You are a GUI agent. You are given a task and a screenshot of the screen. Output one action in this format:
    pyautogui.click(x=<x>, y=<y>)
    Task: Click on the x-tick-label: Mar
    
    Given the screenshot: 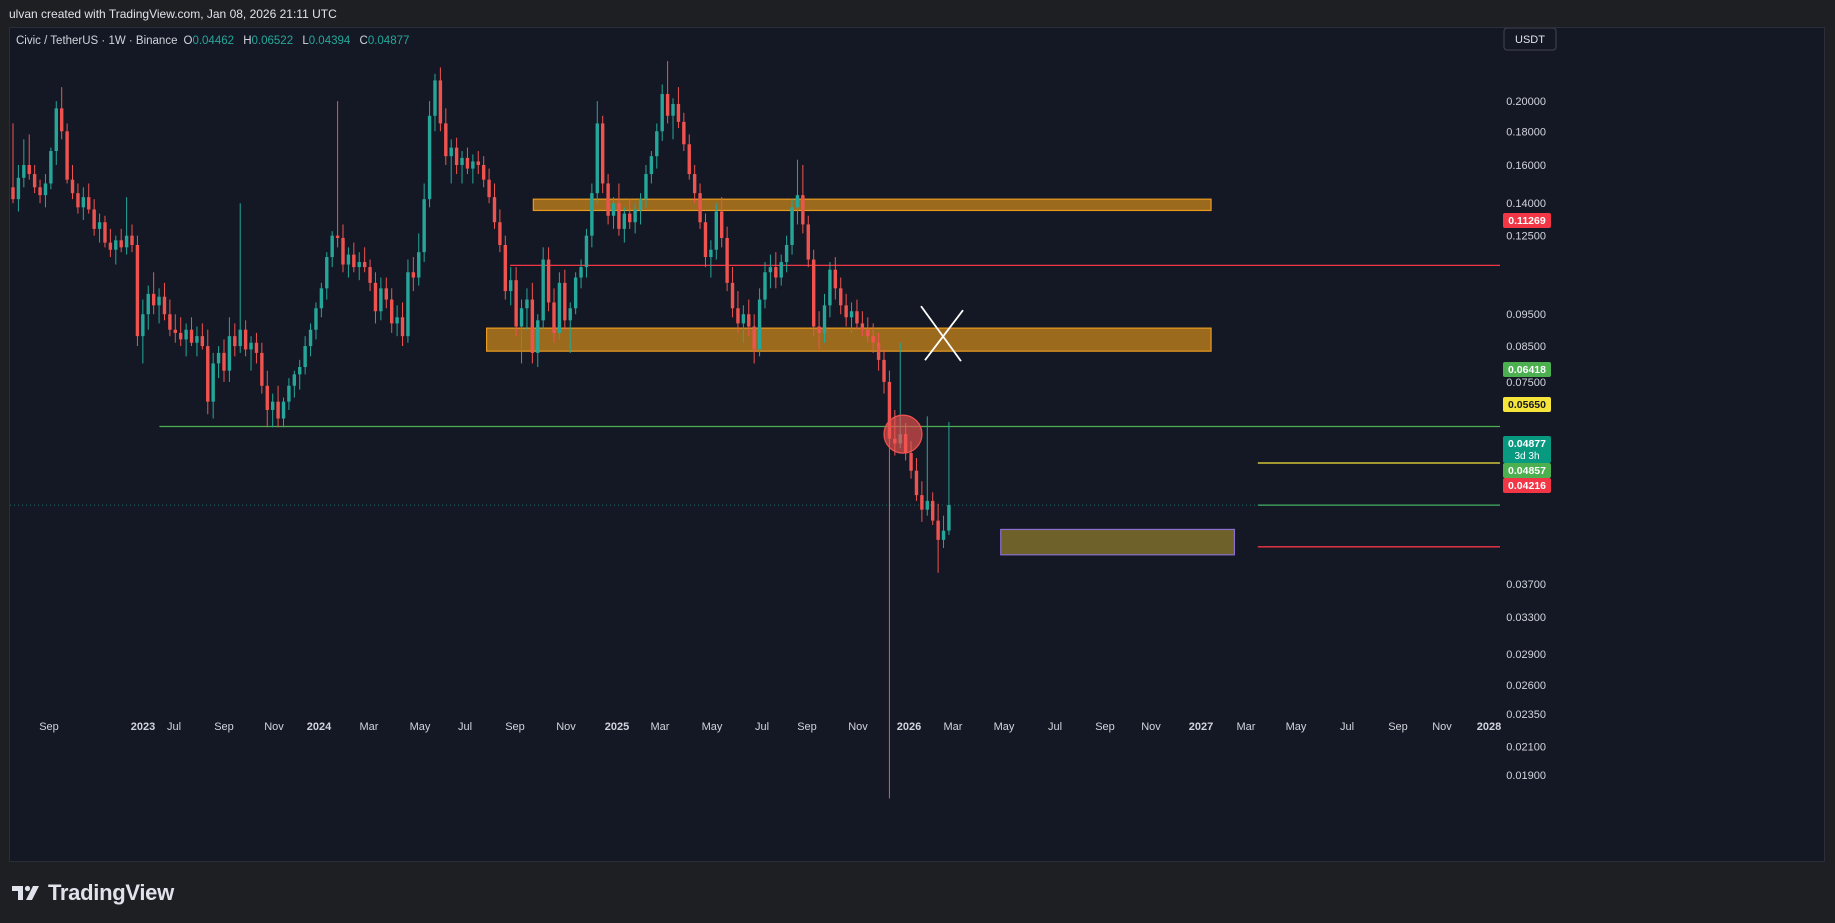 What is the action you would take?
    pyautogui.click(x=1246, y=727)
    